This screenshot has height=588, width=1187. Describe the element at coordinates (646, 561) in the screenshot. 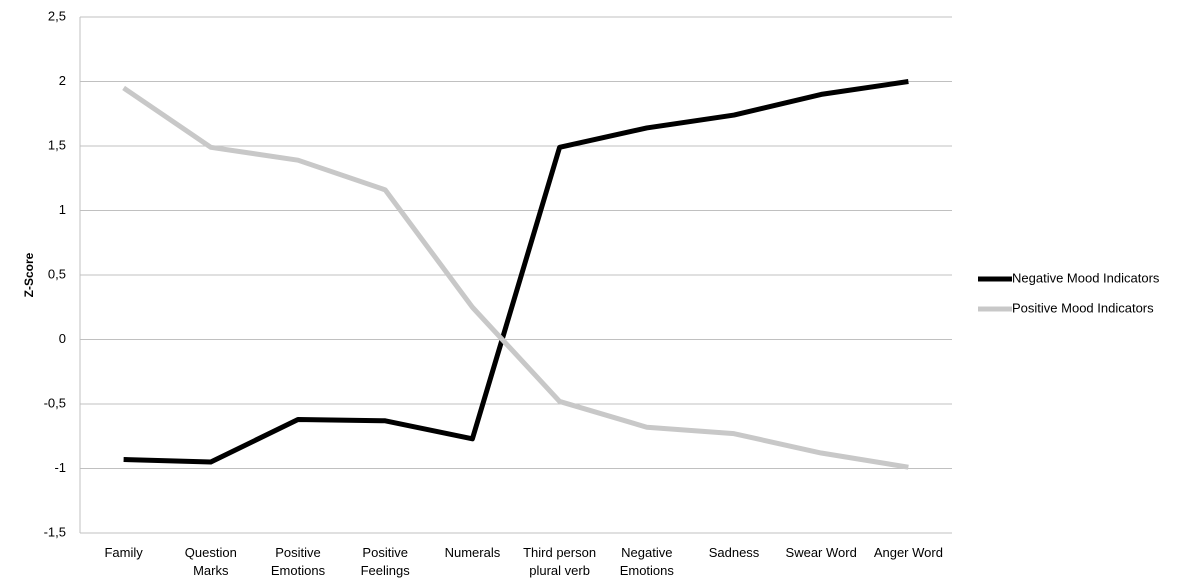

I see `x-tick-label: Negative Emotions` at that location.